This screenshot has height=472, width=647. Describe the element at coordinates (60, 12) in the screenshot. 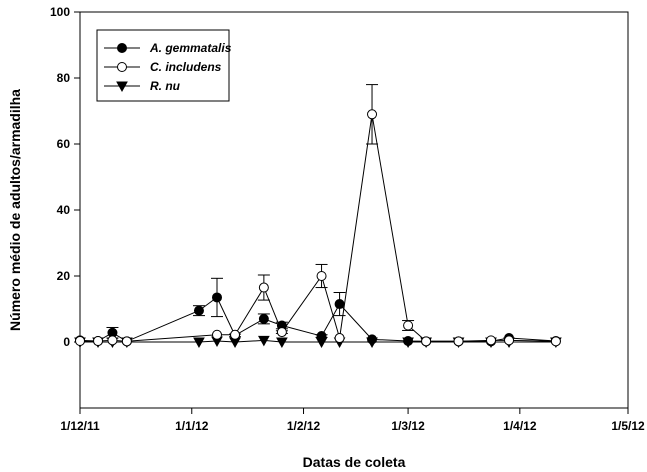

I see `y-tick-label: 100` at that location.